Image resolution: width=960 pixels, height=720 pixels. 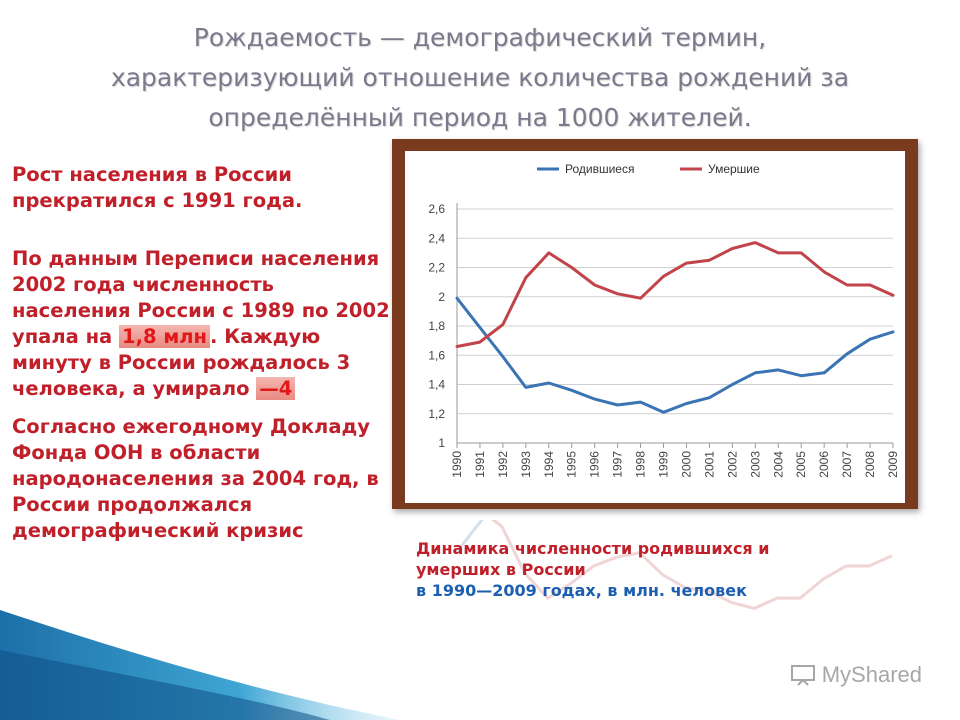 I want to click on y-tick-label: 1, so click(x=441, y=443).